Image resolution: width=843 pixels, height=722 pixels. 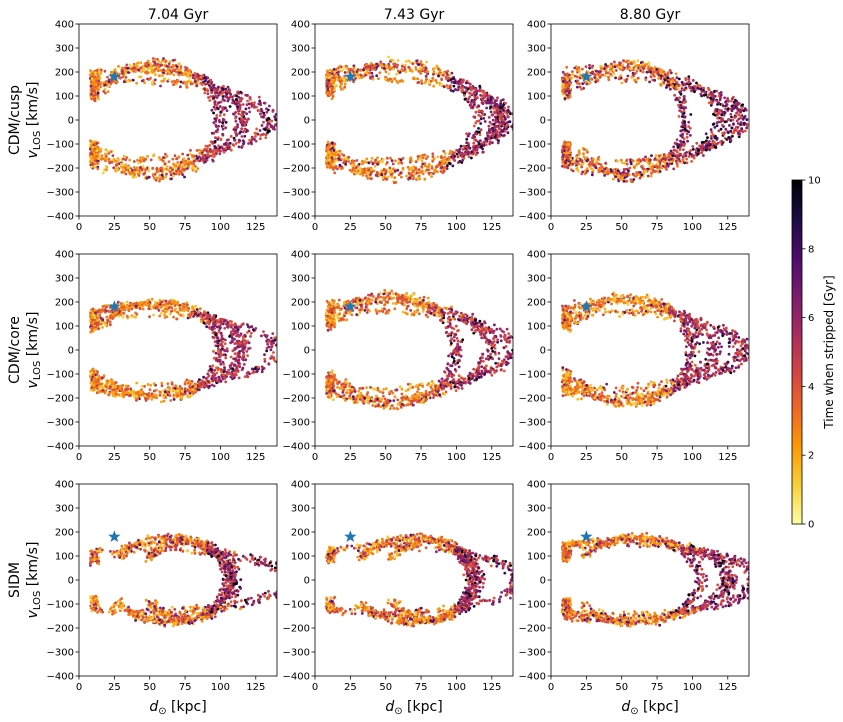 What do you see at coordinates (385, 227) in the screenshot?
I see `x-tick-label: 50` at bounding box center [385, 227].